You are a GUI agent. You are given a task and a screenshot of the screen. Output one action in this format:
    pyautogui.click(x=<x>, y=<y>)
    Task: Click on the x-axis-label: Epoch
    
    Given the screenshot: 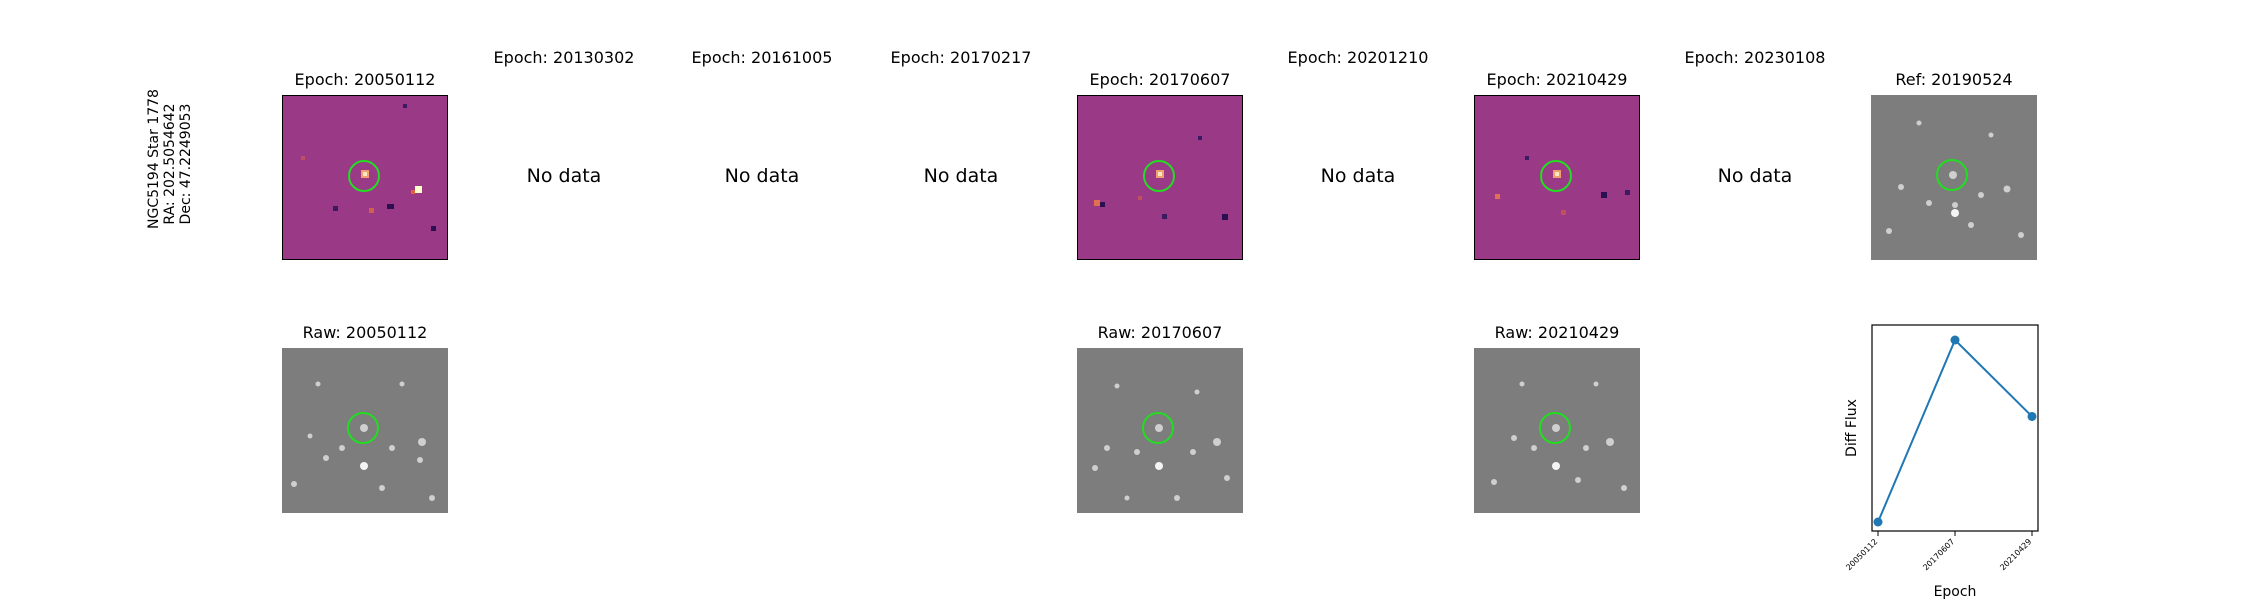 What is the action you would take?
    pyautogui.click(x=1955, y=592)
    